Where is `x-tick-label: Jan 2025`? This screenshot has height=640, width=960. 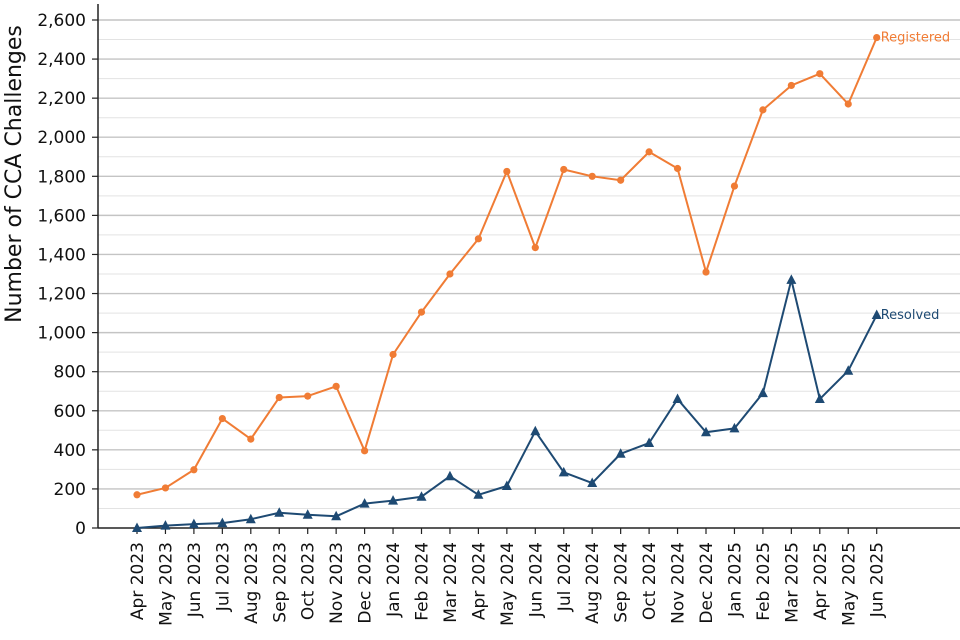 x-tick-label: Jan 2025 is located at coordinates (735, 580).